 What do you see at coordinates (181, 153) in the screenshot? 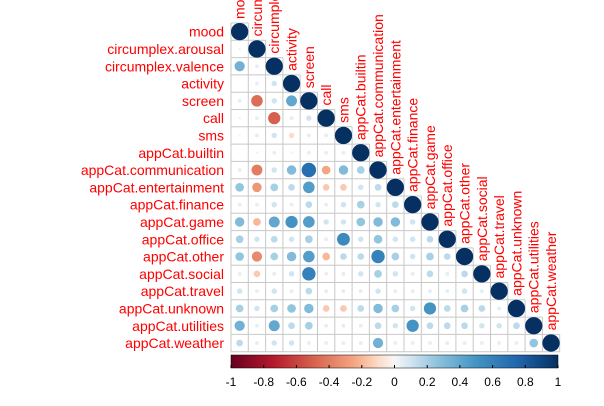
I see `row-label: appCat.builtin` at bounding box center [181, 153].